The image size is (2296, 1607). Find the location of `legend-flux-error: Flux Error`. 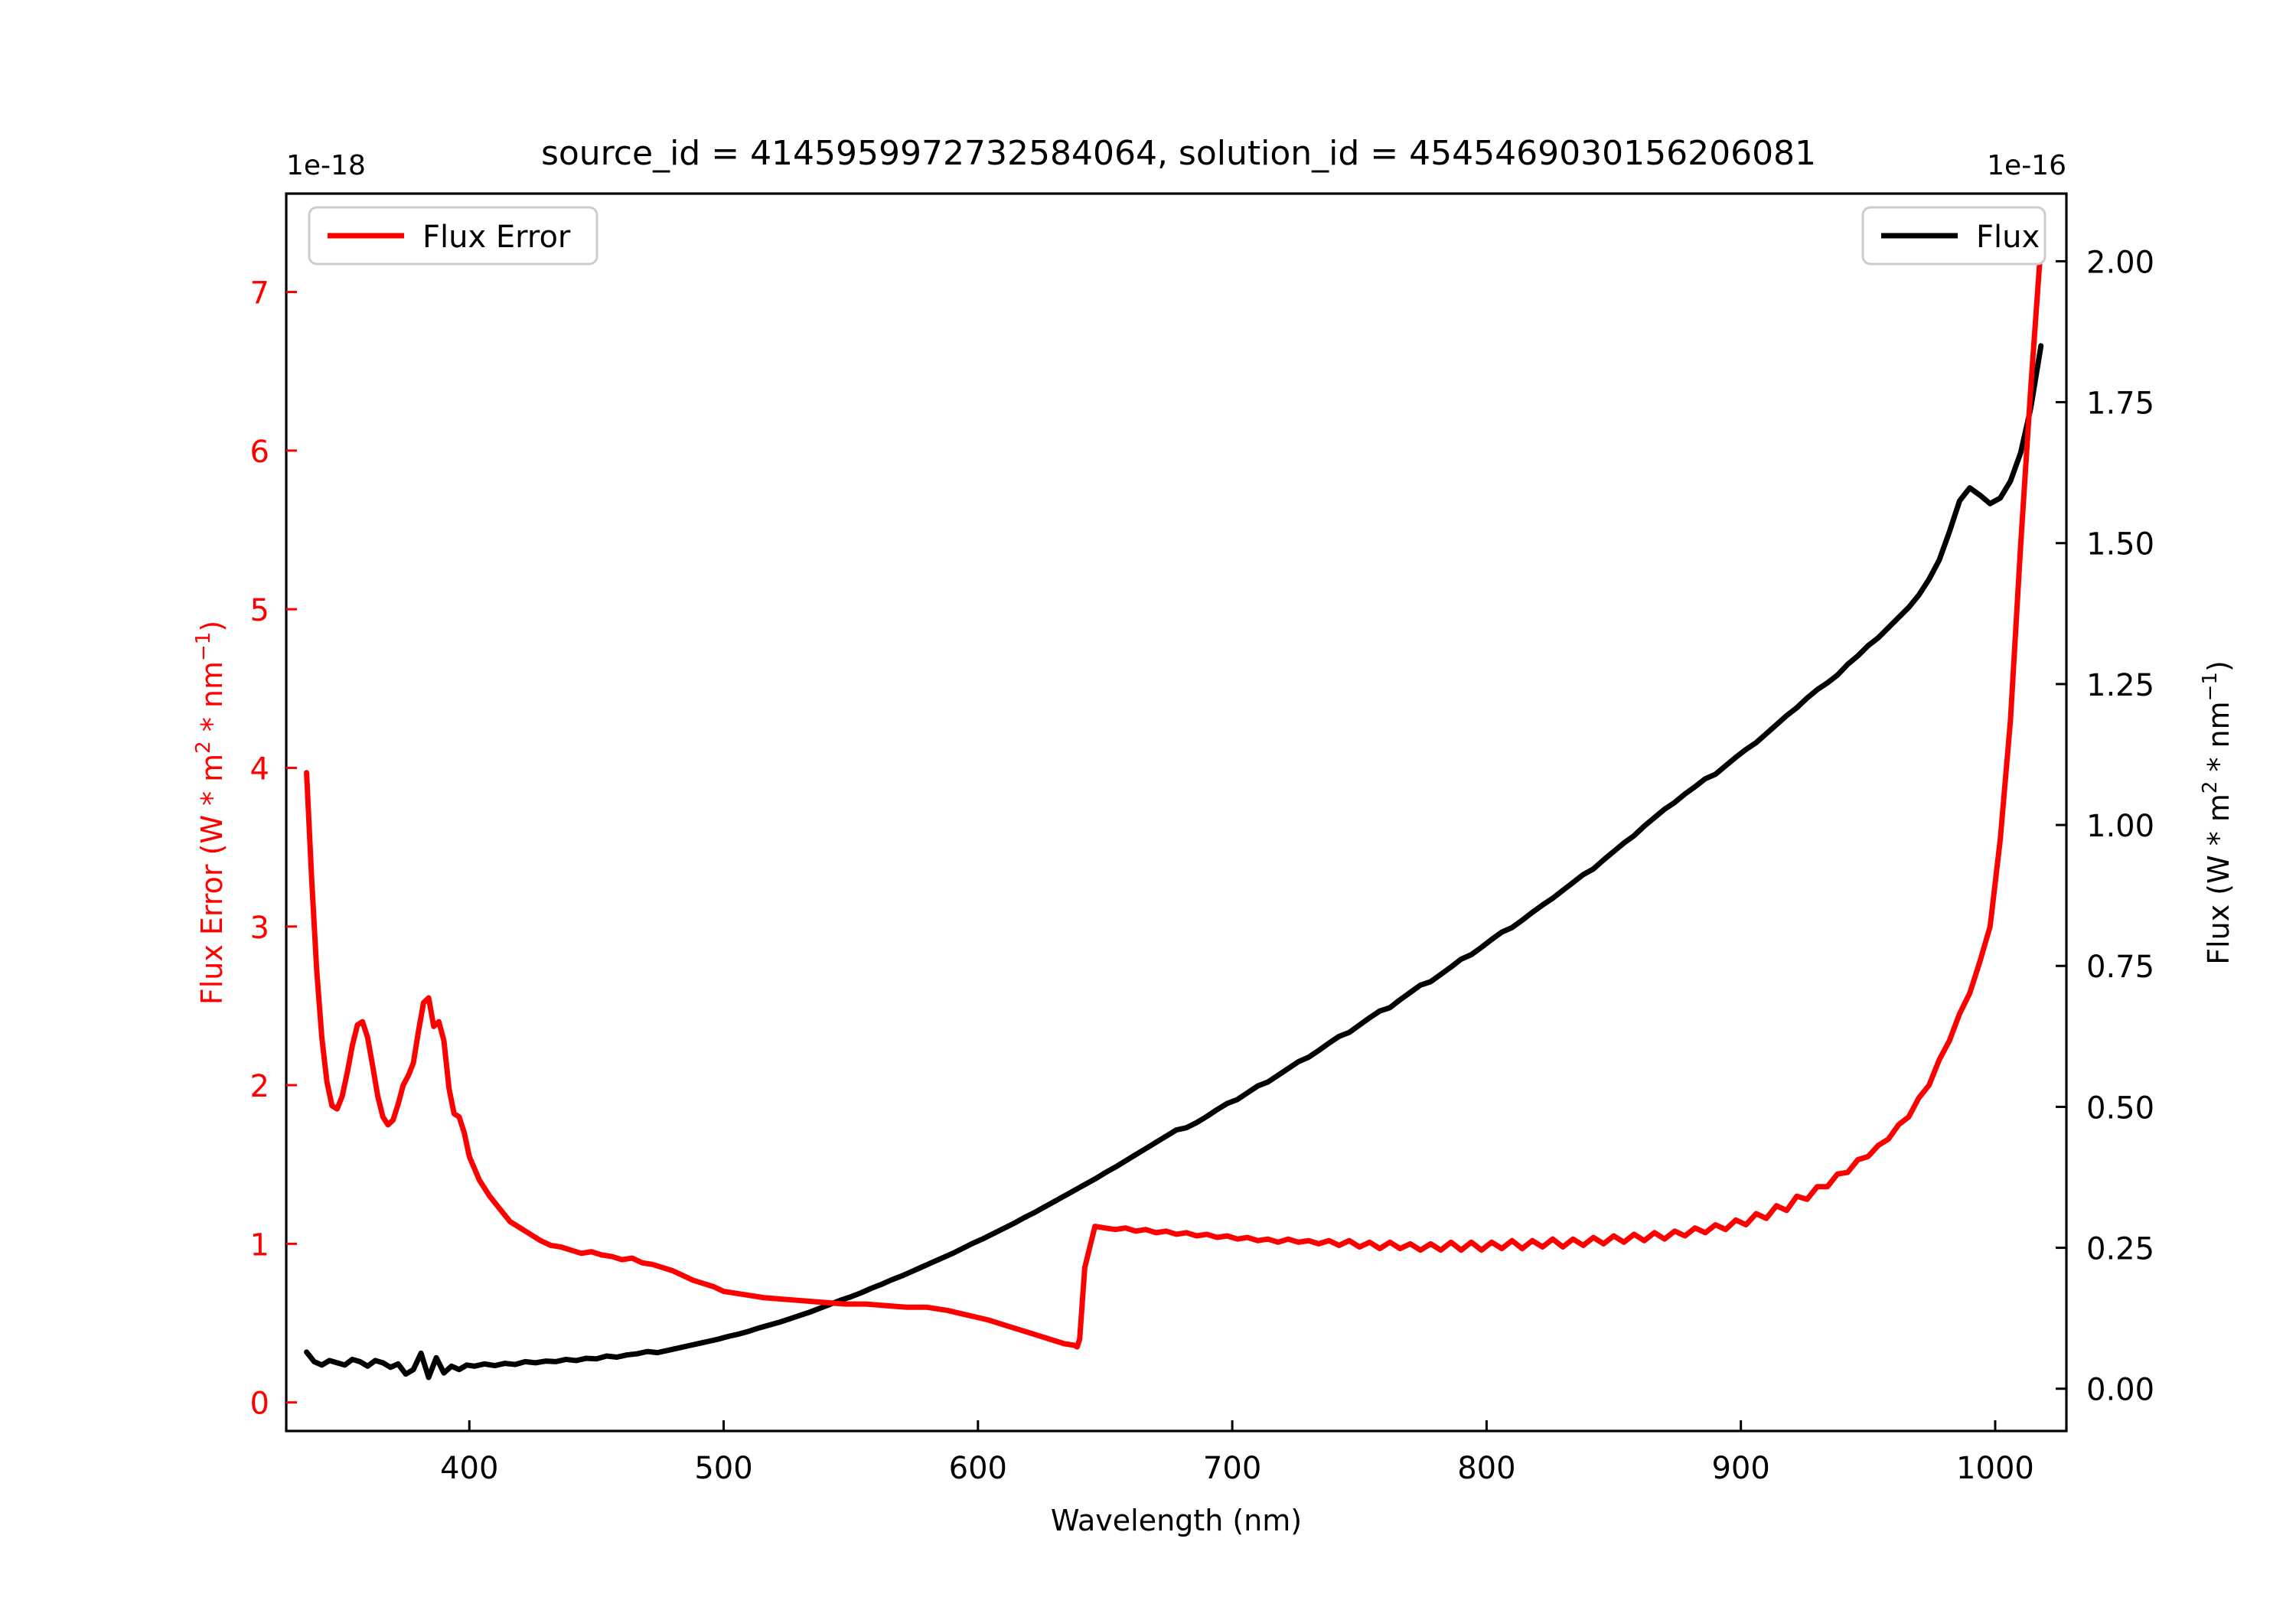

legend-flux-error: Flux Error is located at coordinates (453, 236).